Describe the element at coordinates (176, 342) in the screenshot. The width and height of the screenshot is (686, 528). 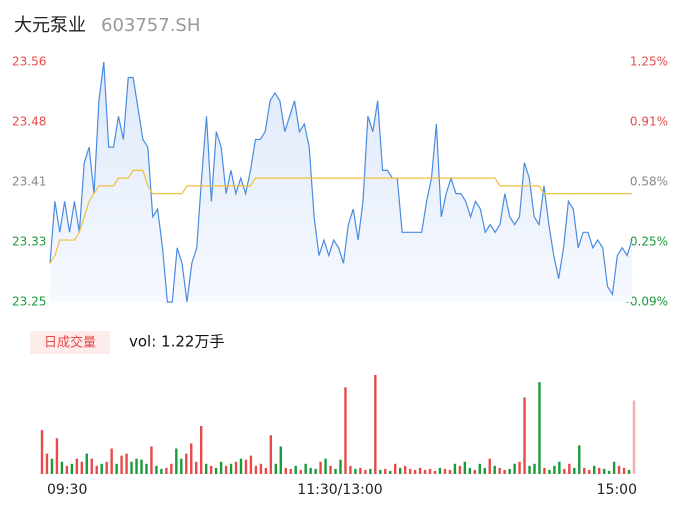
I see `volume-label: vol: 1.22万手` at that location.